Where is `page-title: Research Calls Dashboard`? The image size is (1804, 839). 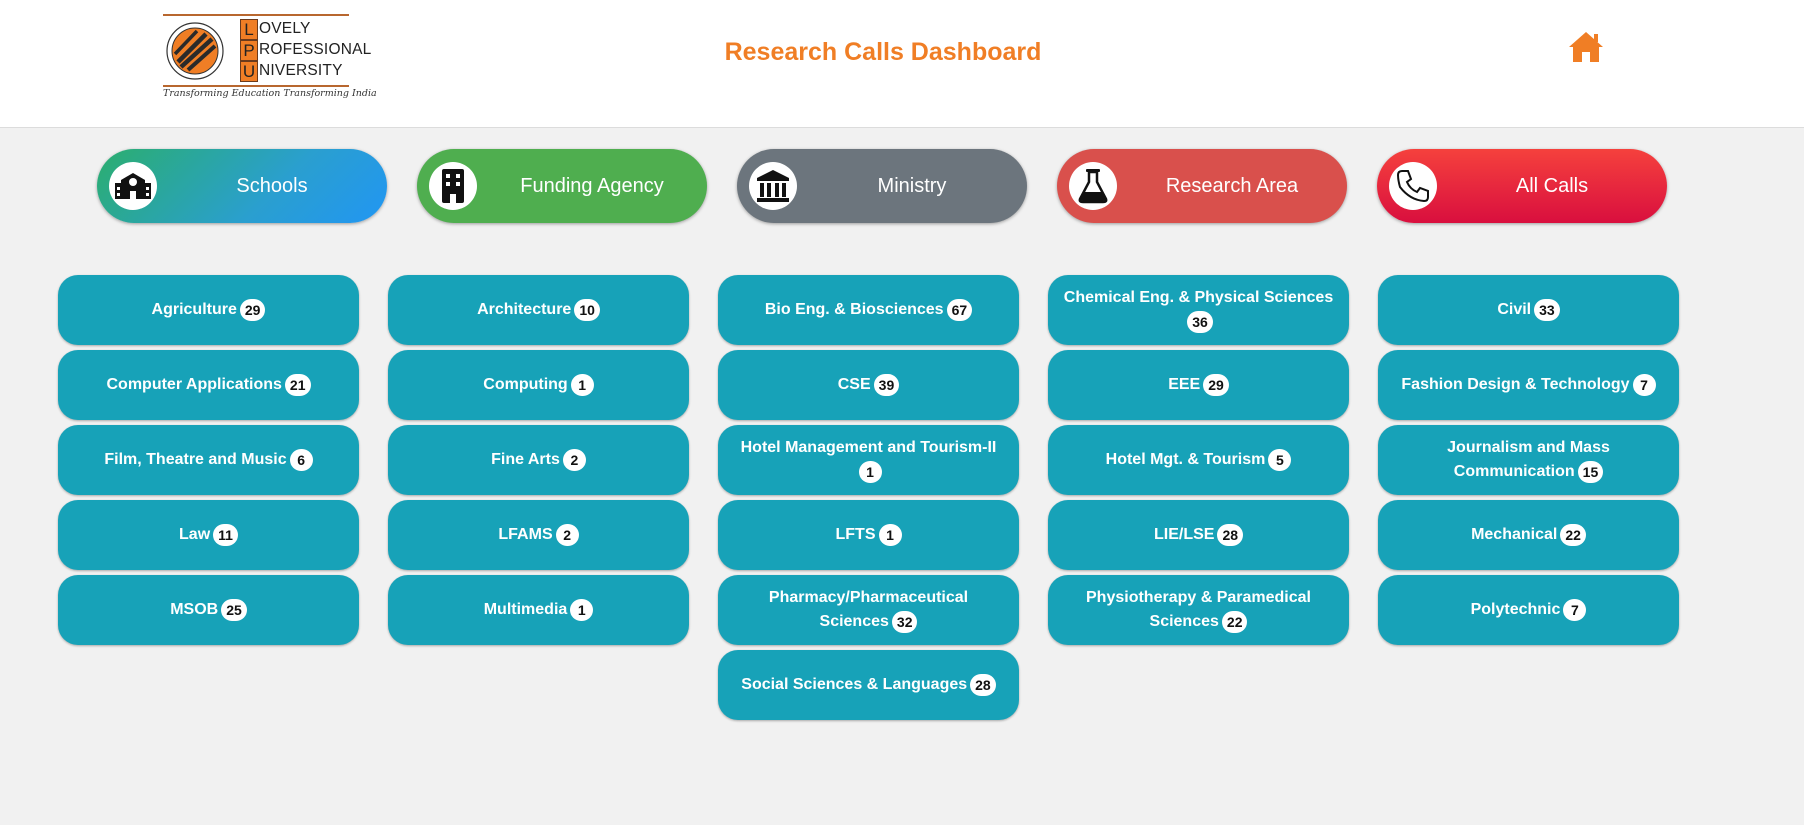 page-title: Research Calls Dashboard is located at coordinates (883, 52).